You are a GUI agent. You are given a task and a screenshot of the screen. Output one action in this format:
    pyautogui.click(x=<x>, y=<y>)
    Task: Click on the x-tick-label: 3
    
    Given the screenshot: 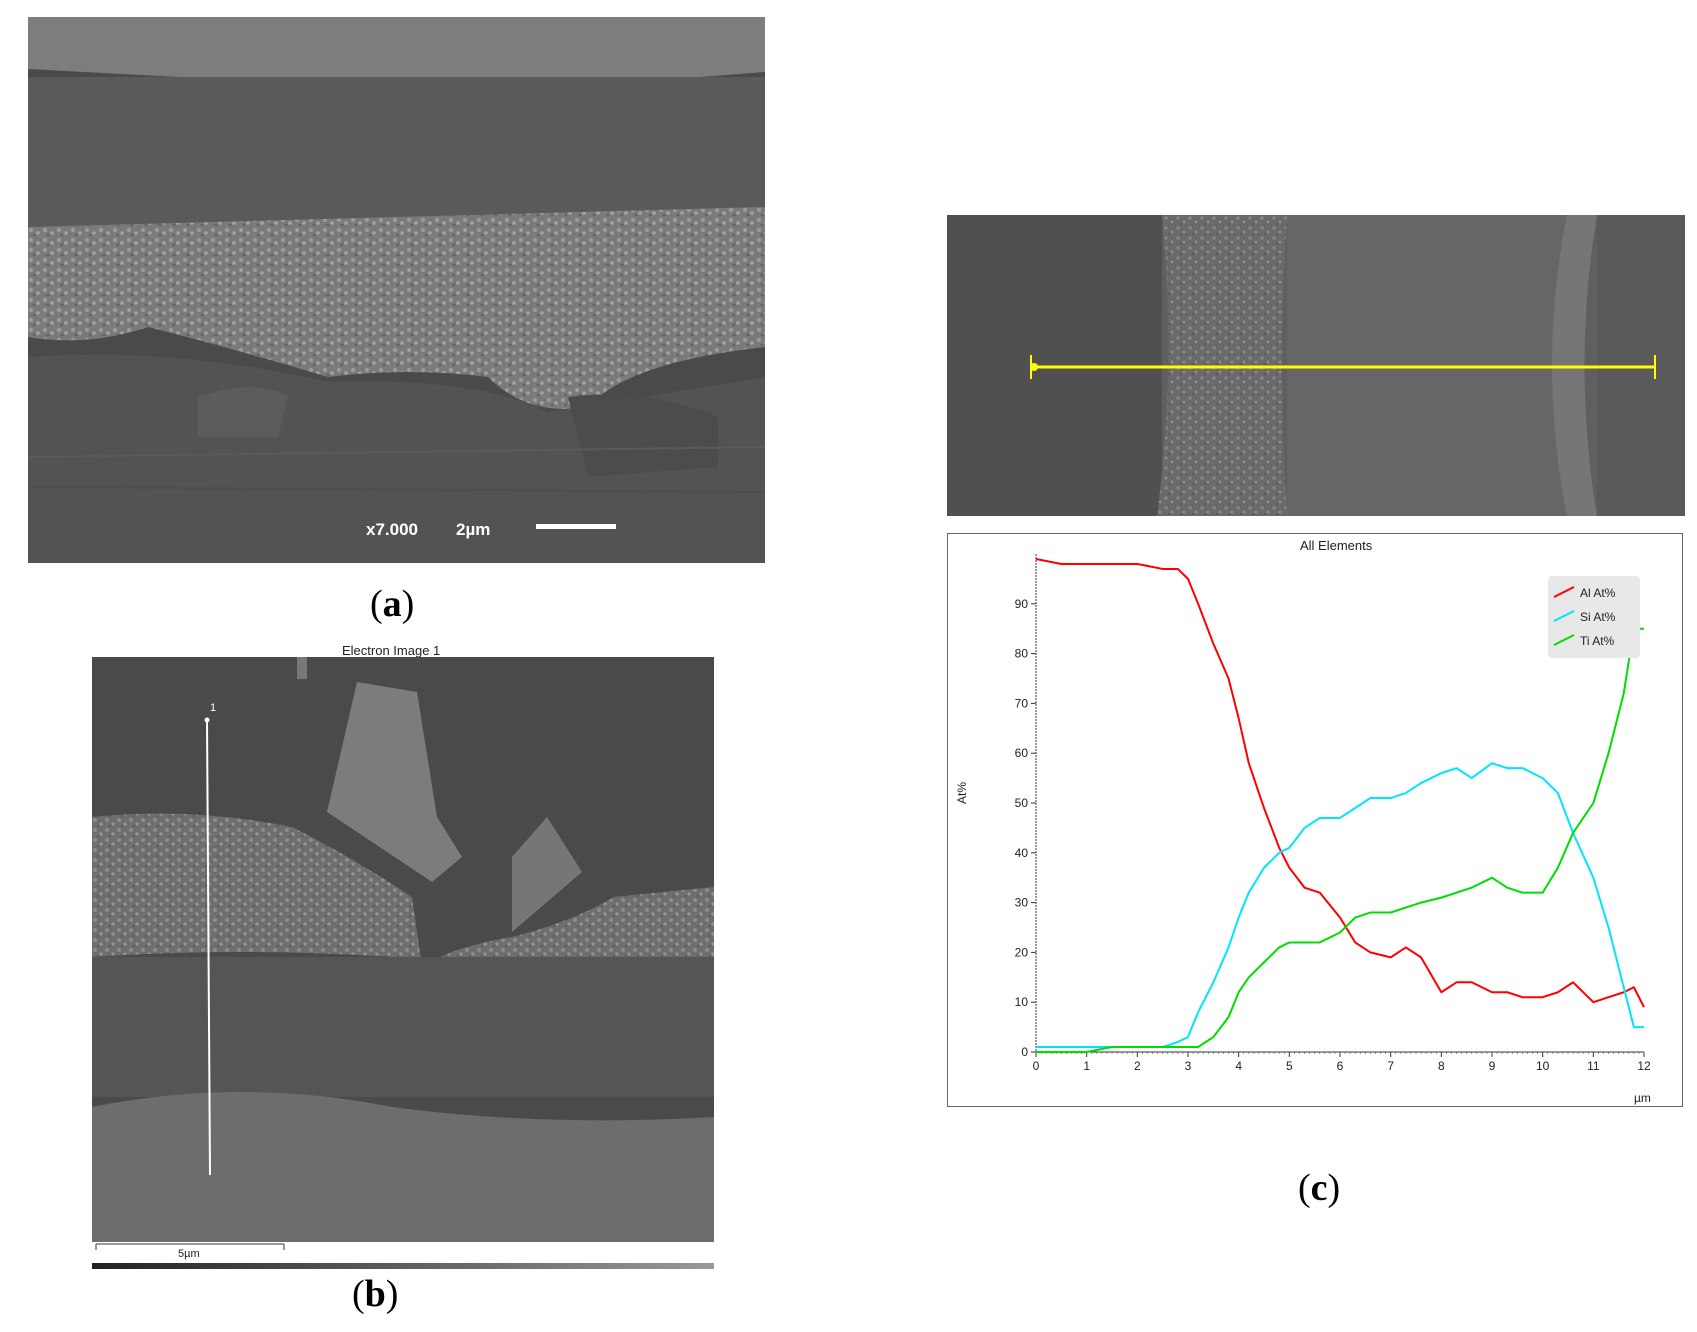 What is the action you would take?
    pyautogui.click(x=1188, y=1066)
    